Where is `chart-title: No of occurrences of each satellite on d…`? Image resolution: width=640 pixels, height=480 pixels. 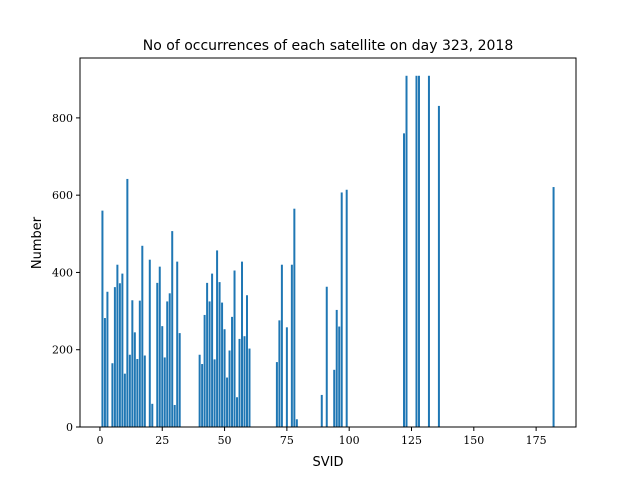 chart-title: No of occurrences of each satellite on d… is located at coordinates (328, 46).